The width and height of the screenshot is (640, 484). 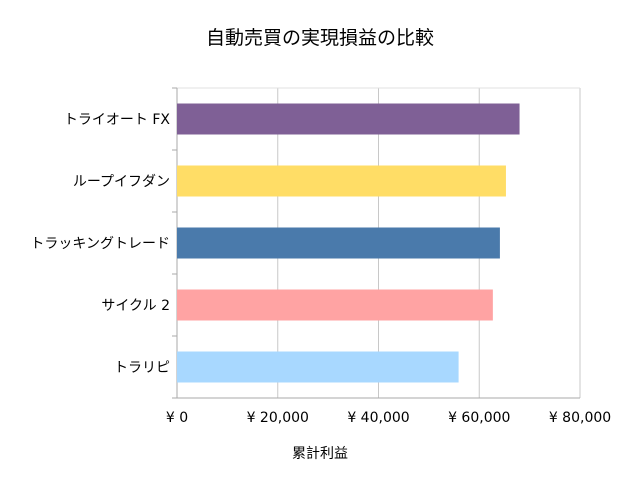 I want to click on x-tick-label: ¥ 60,000, so click(x=479, y=418).